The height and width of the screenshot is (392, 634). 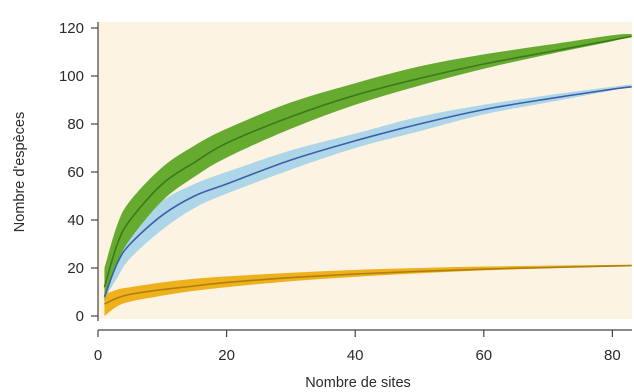 I want to click on x-tick-label: 60, so click(x=483, y=355).